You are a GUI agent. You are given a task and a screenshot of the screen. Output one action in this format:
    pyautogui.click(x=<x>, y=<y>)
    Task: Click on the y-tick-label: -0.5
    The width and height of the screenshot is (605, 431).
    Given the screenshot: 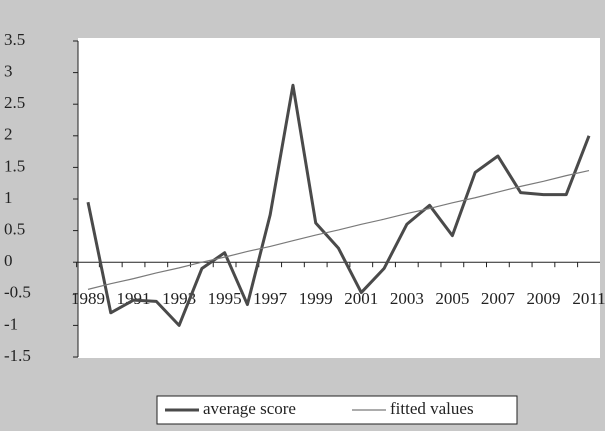 What is the action you would take?
    pyautogui.click(x=17, y=292)
    